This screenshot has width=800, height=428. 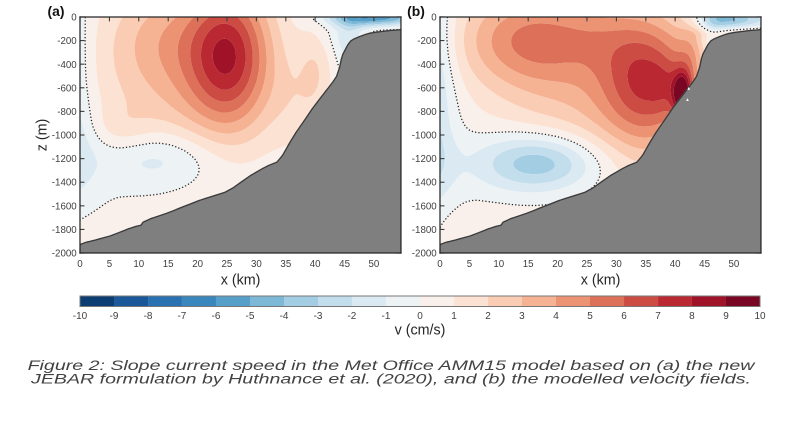 I want to click on svg-text: -2, so click(x=351, y=316).